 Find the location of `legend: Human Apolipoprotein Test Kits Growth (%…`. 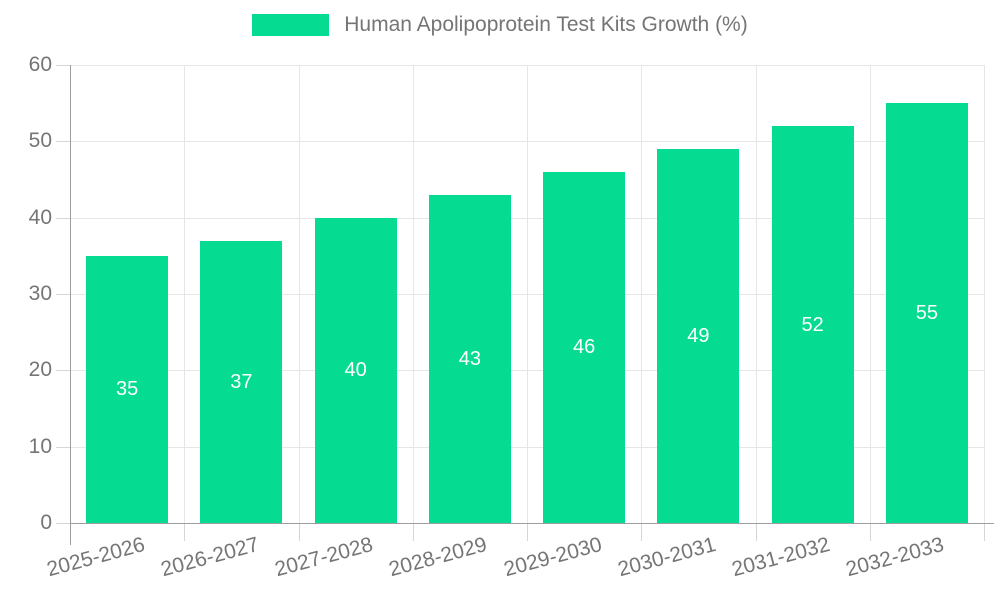

legend: Human Apolipoprotein Test Kits Growth (%… is located at coordinates (500, 25).